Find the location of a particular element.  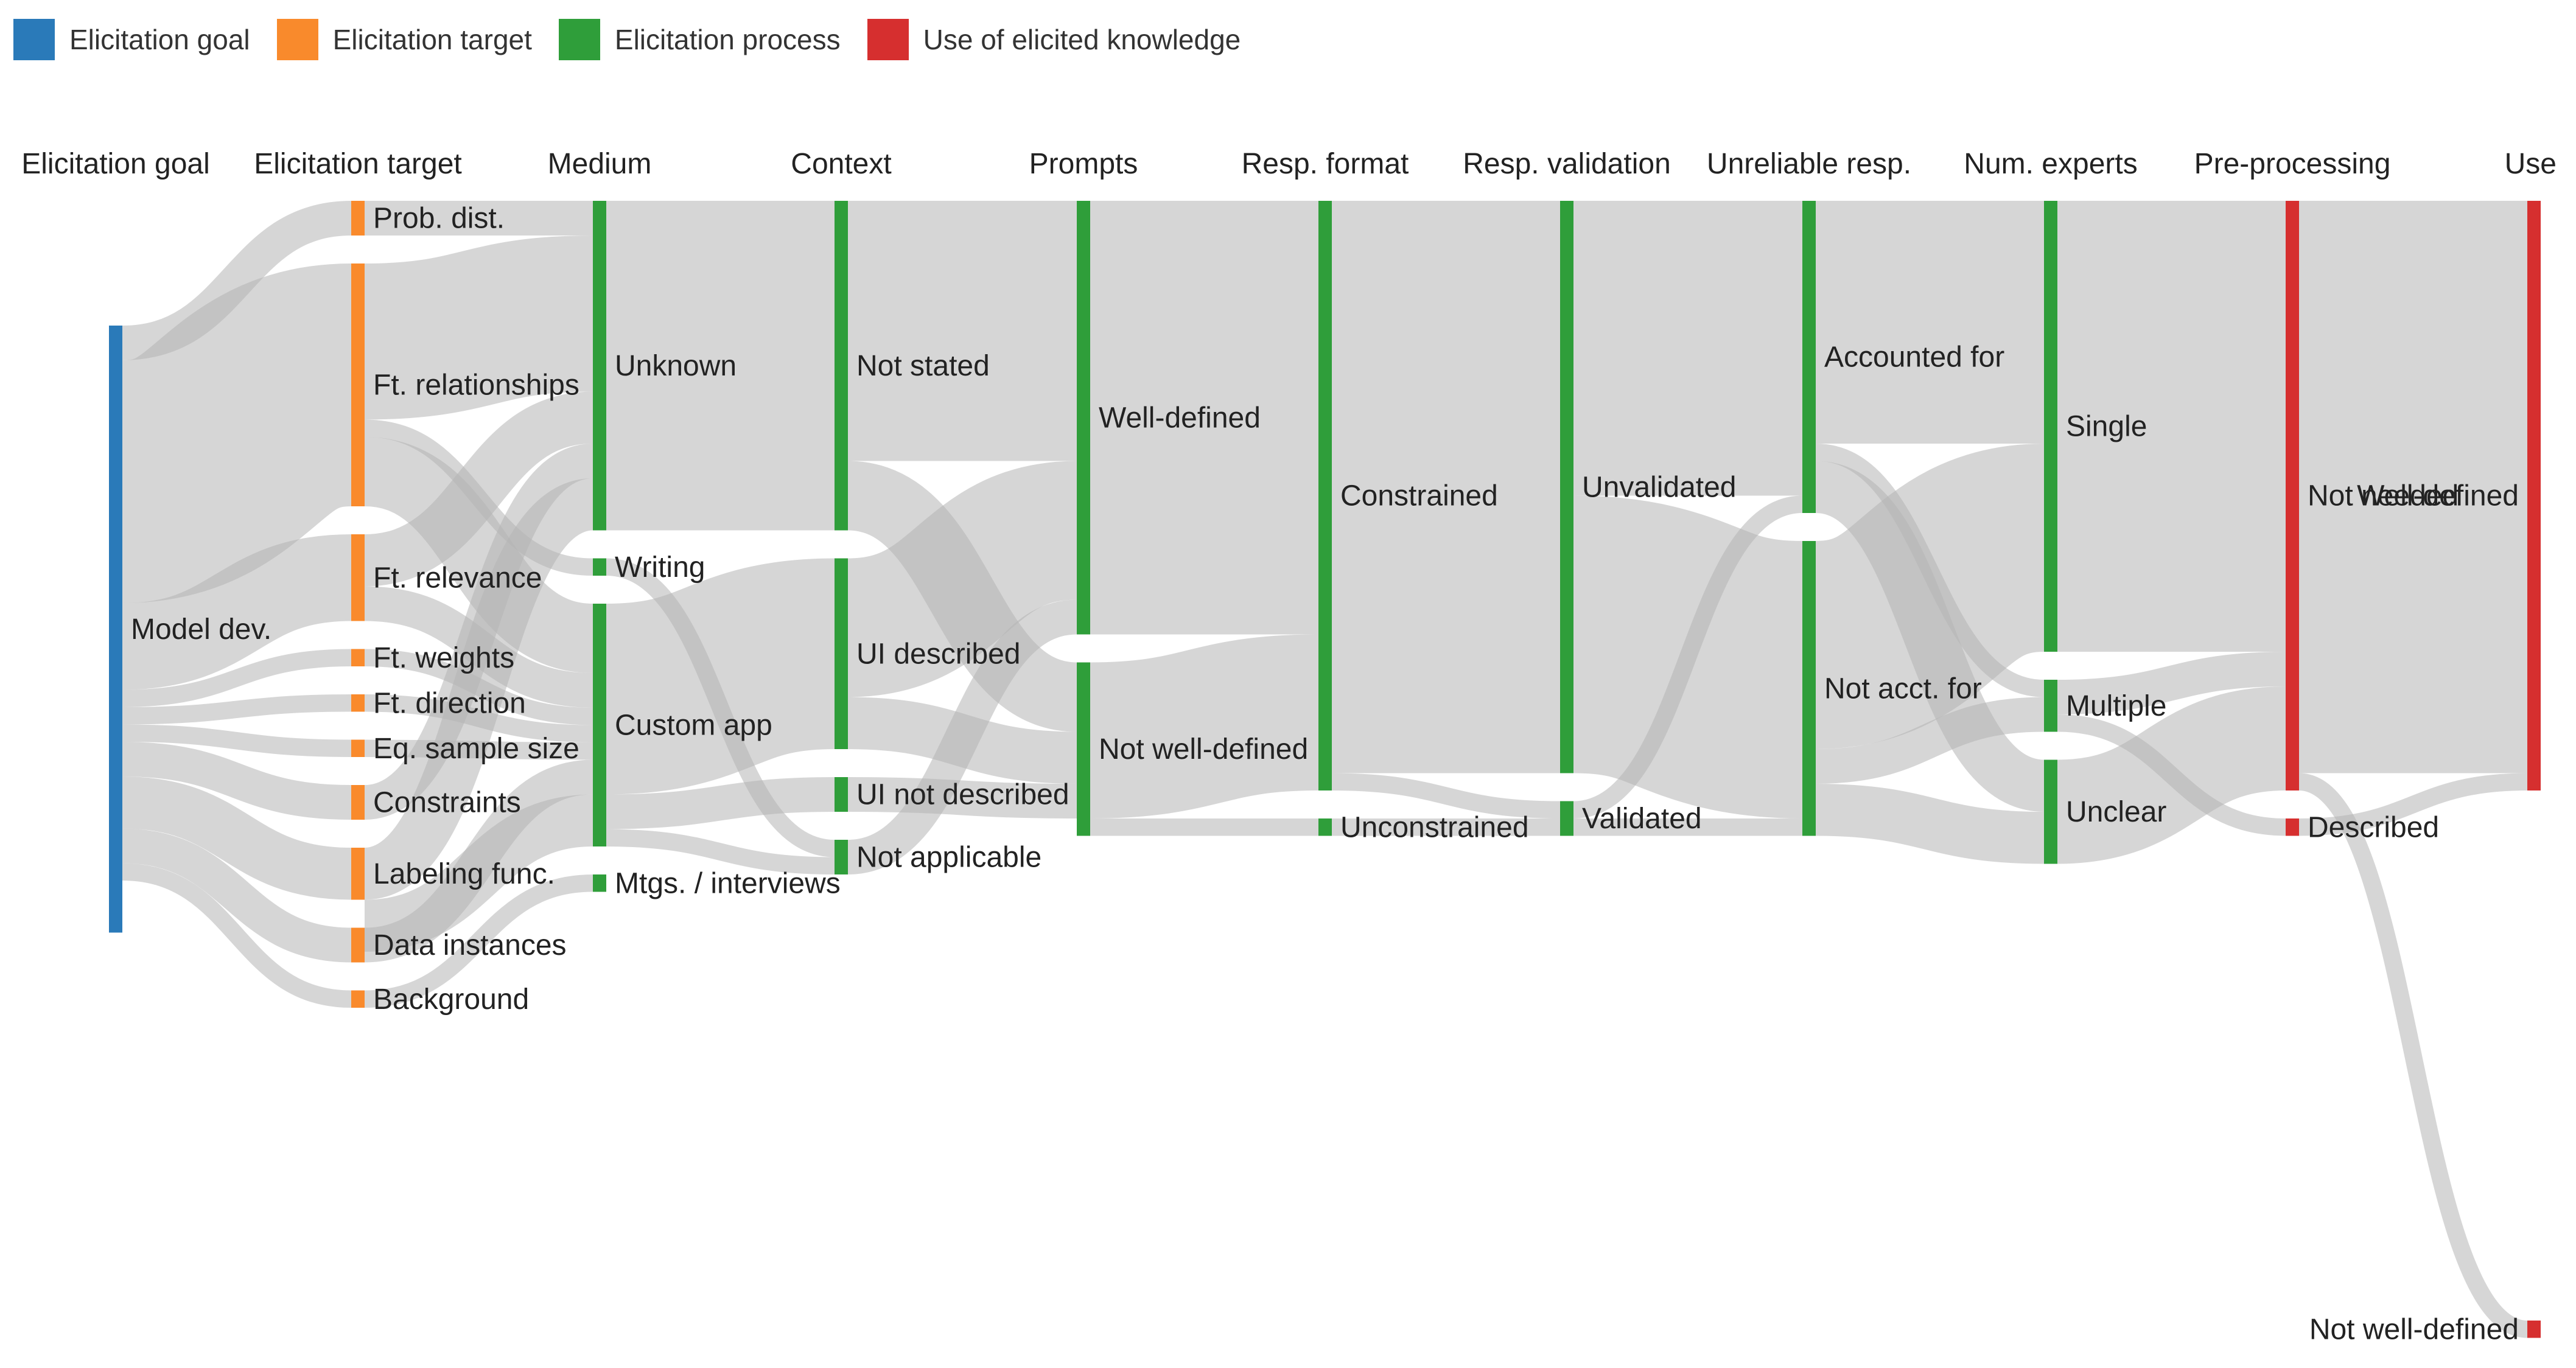

legend-item-process: Elicitation process is located at coordinates (699, 39).